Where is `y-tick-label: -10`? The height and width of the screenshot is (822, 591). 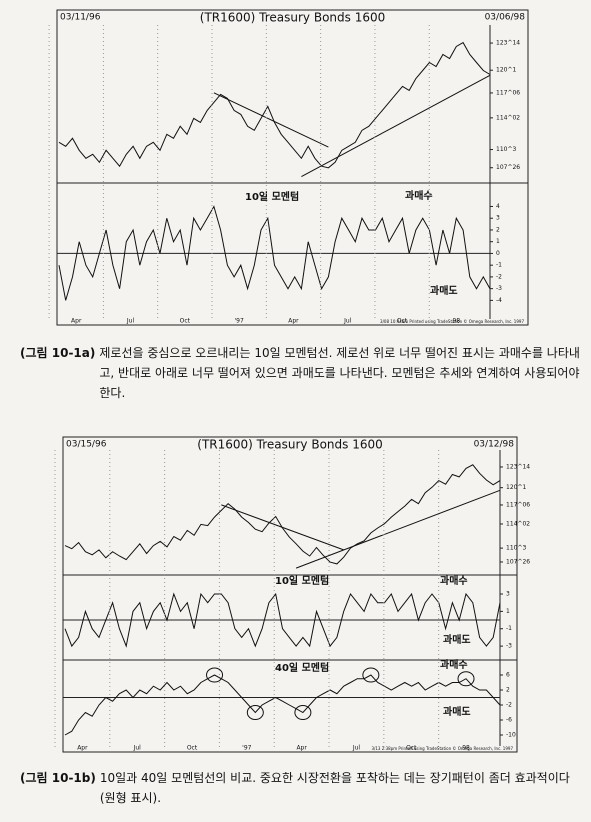
y-tick-label: -10 is located at coordinates (511, 734).